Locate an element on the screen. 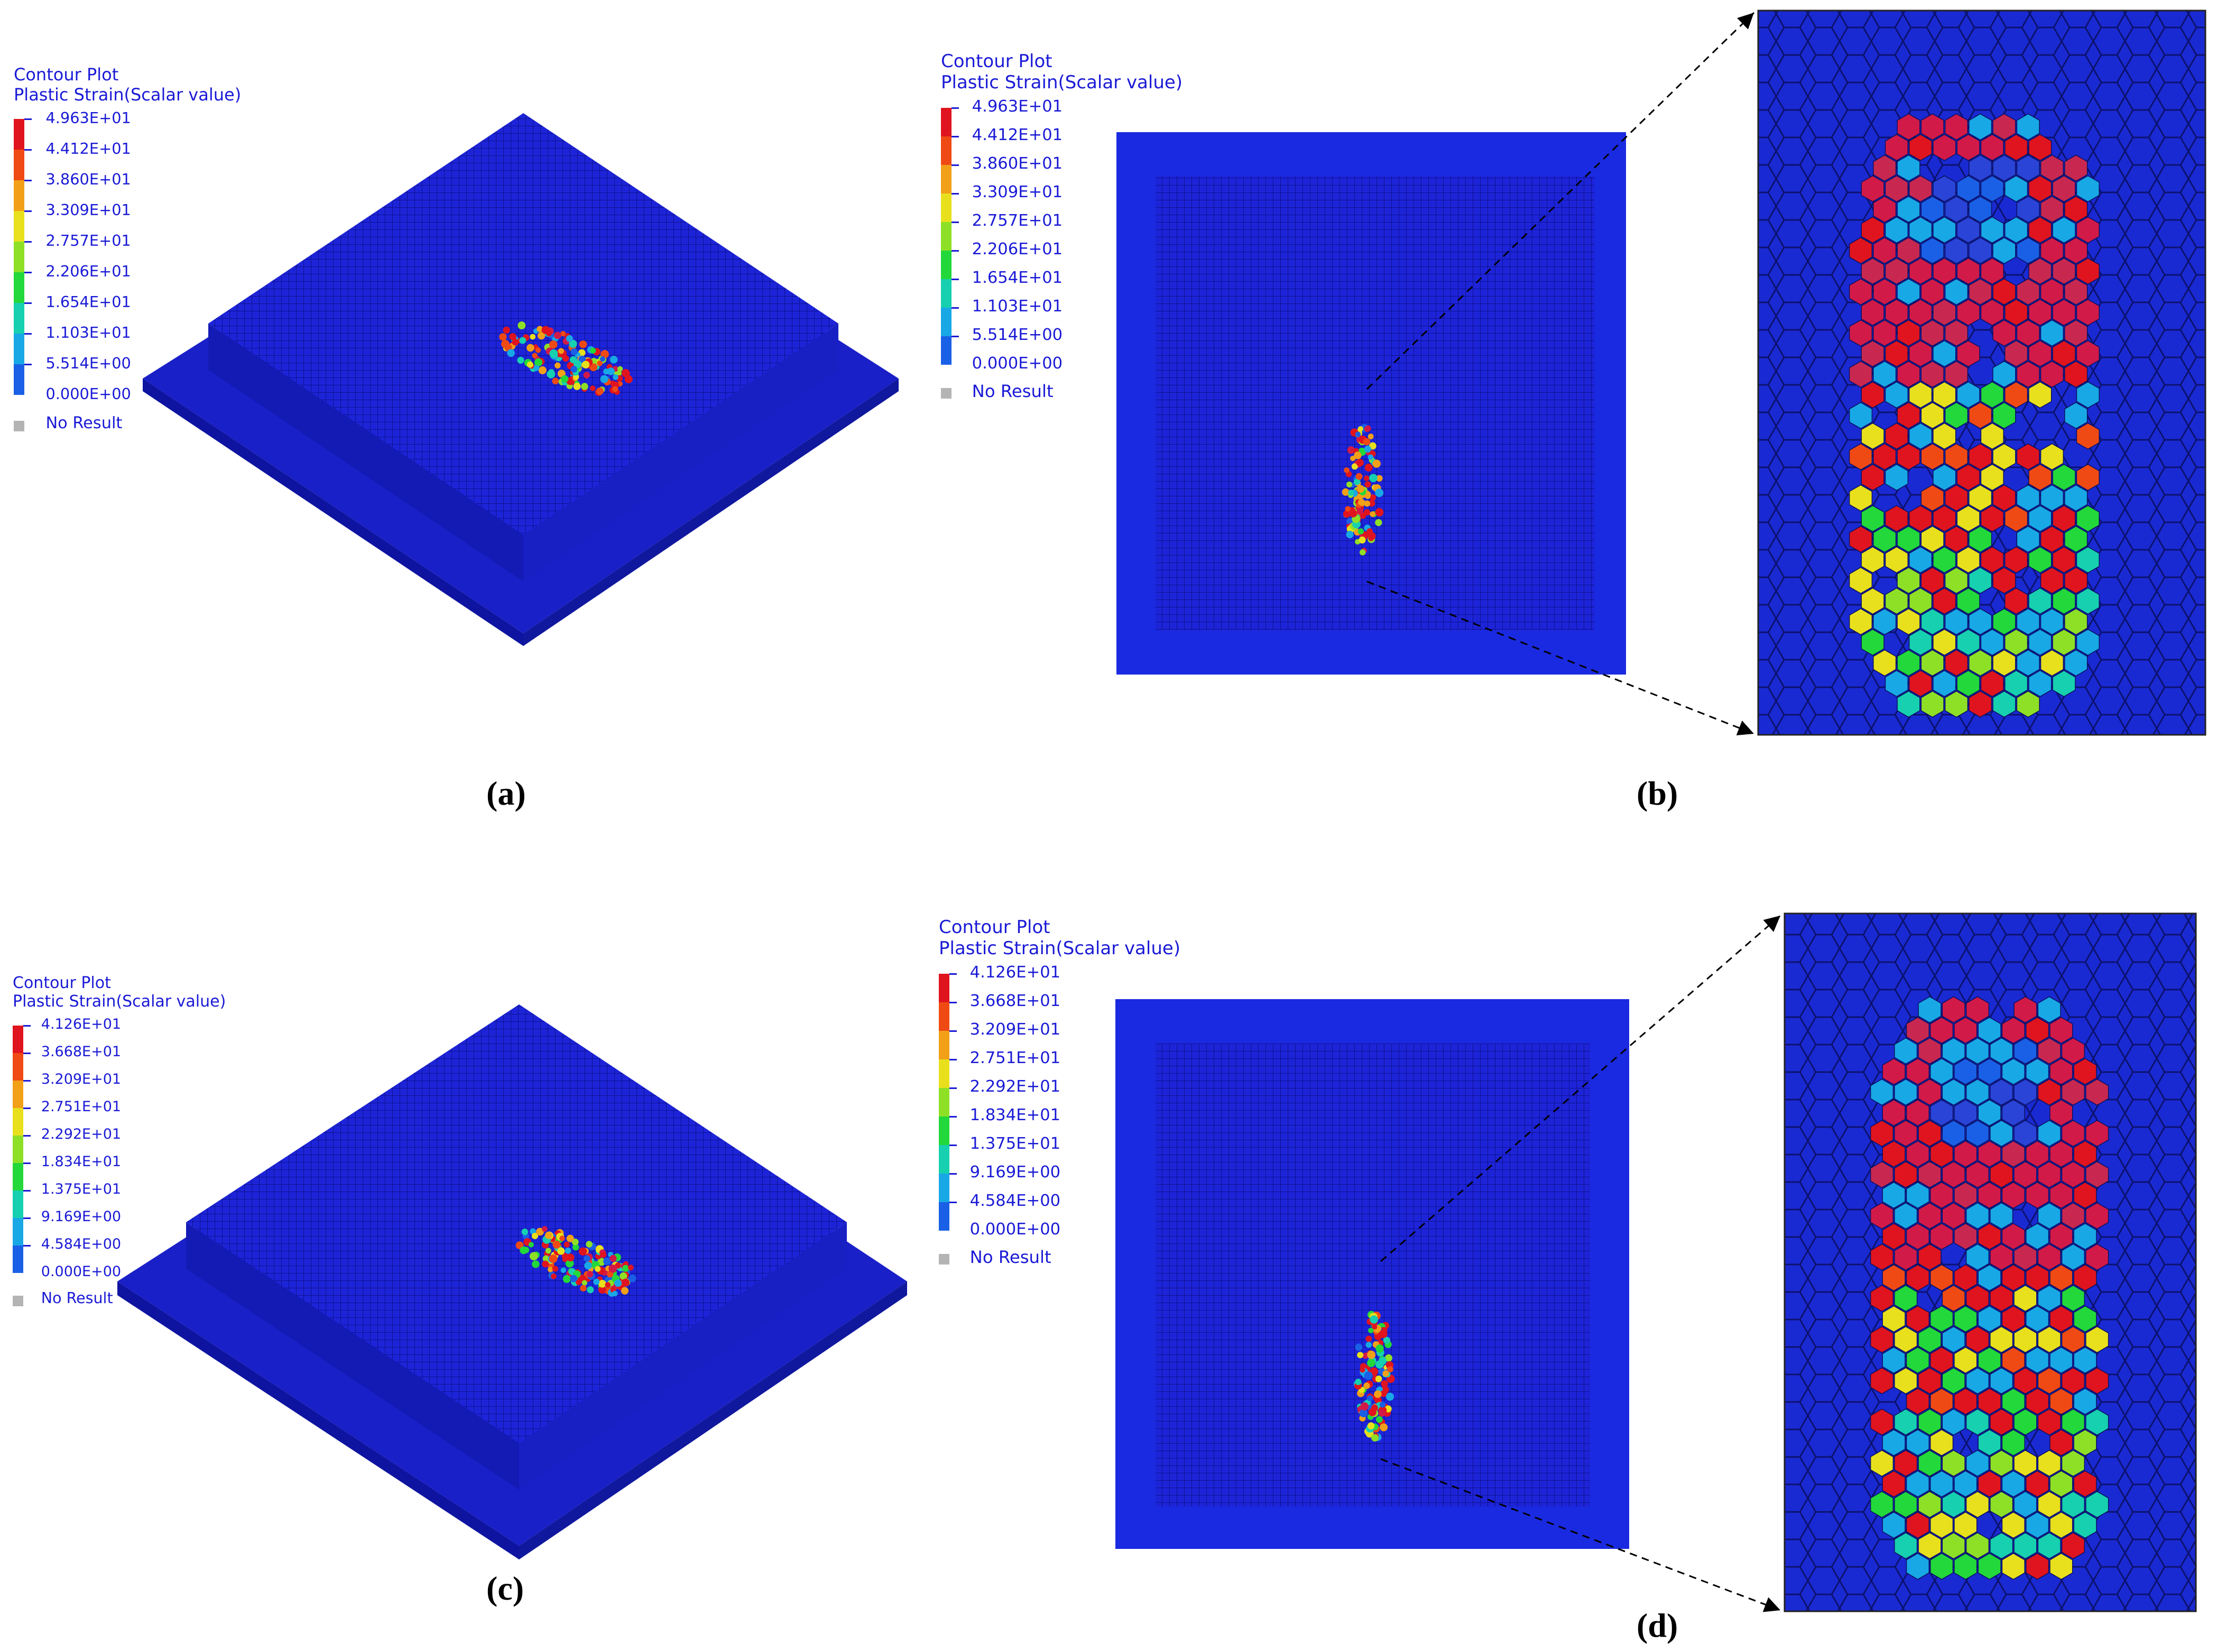  legend-value: 3.668E+01 is located at coordinates (81, 1052).